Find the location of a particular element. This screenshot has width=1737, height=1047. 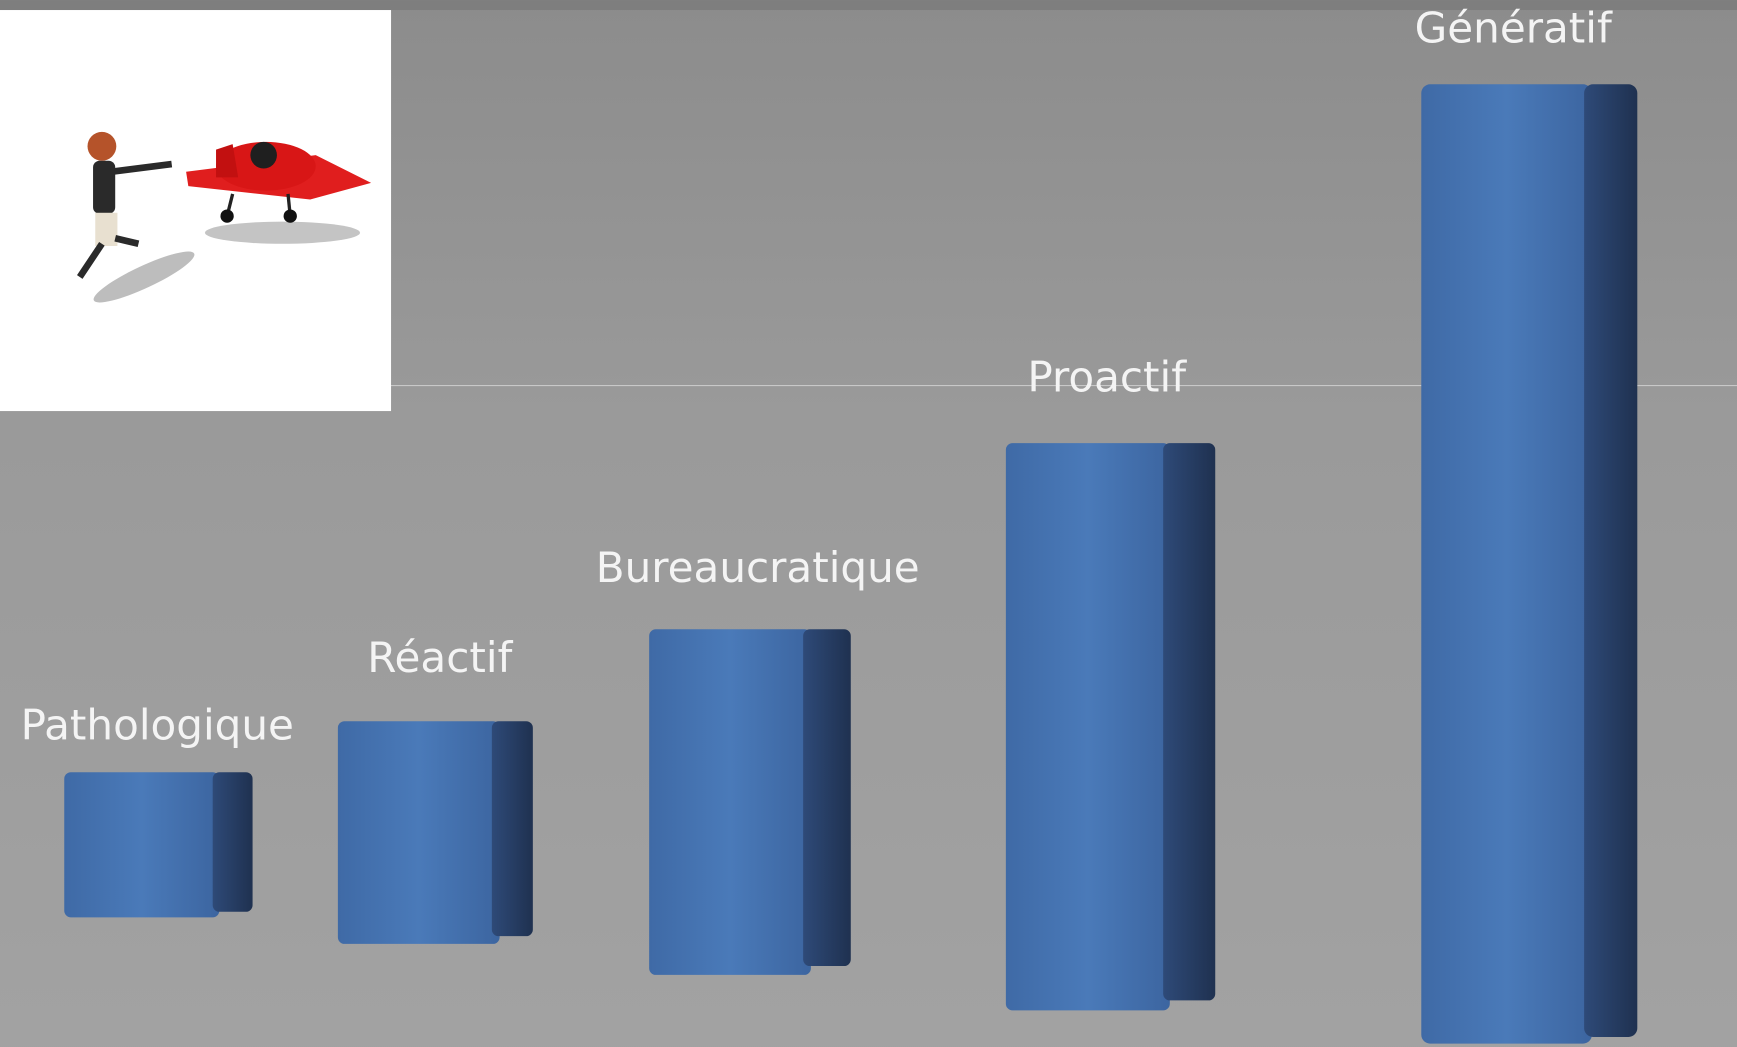

bar-bureaucratique is located at coordinates (750, 802).